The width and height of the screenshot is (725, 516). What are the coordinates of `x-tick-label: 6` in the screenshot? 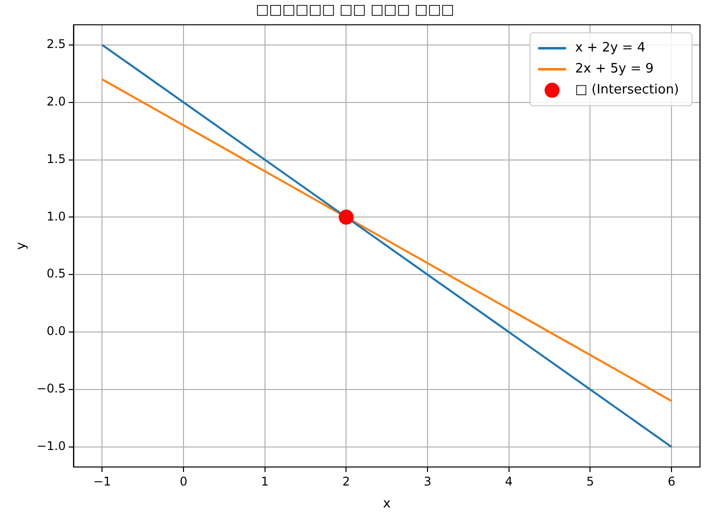 It's located at (672, 481).